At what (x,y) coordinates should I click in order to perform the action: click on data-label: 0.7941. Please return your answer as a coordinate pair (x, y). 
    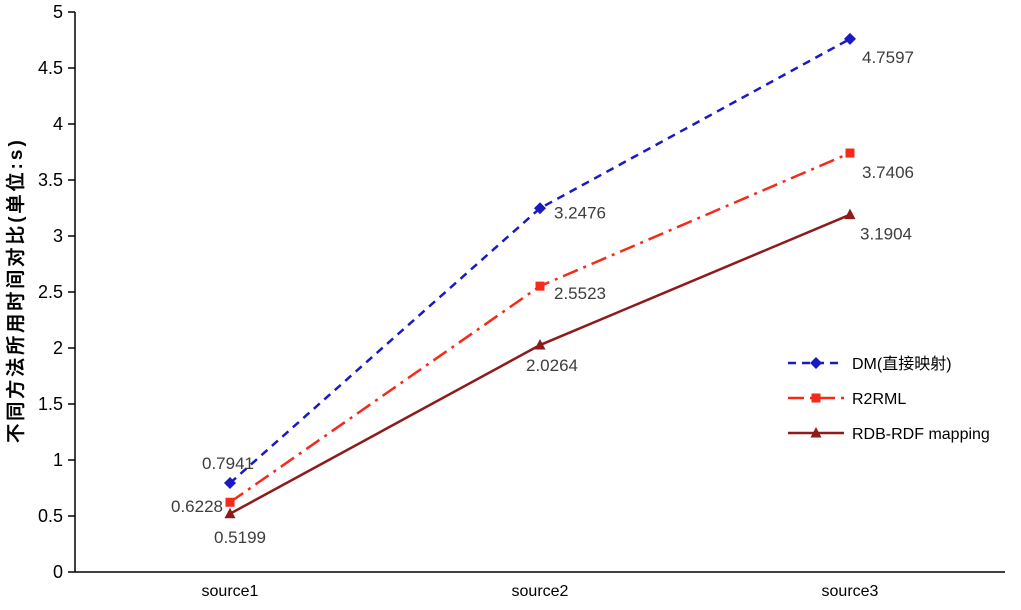
    Looking at the image, I should click on (228, 463).